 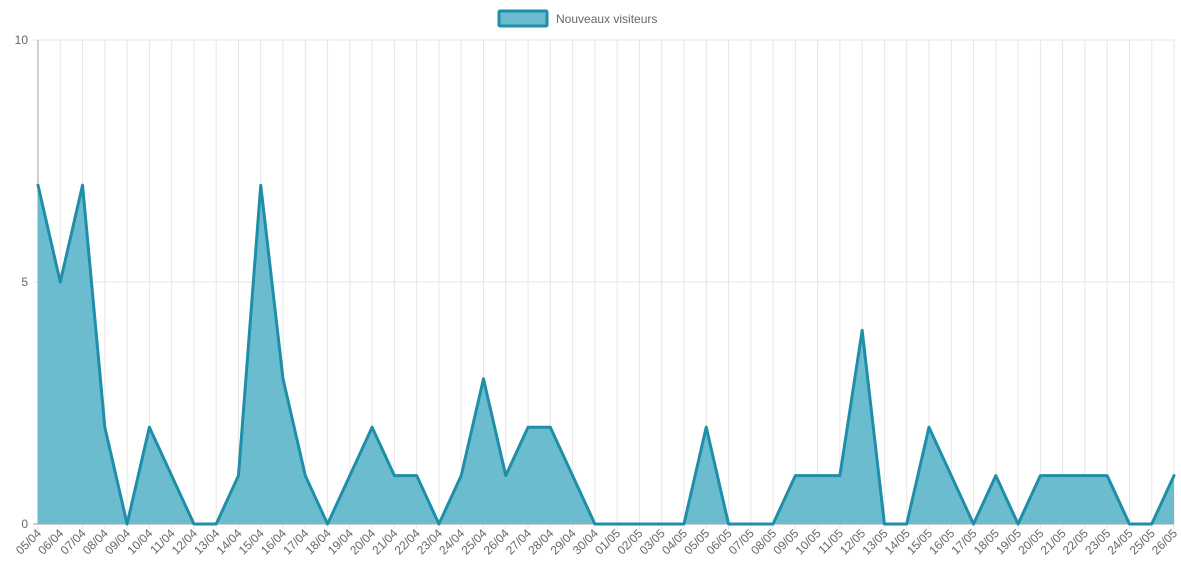 I want to click on x-tick-label: 26/05, so click(x=1164, y=541).